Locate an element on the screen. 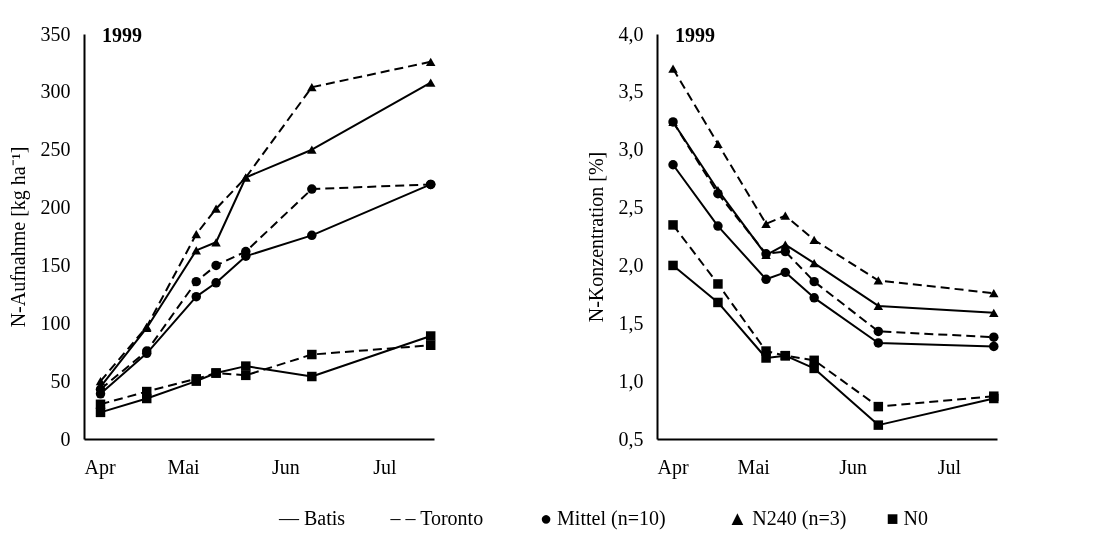  y-tick-label: 3,0 is located at coordinates (631, 149).